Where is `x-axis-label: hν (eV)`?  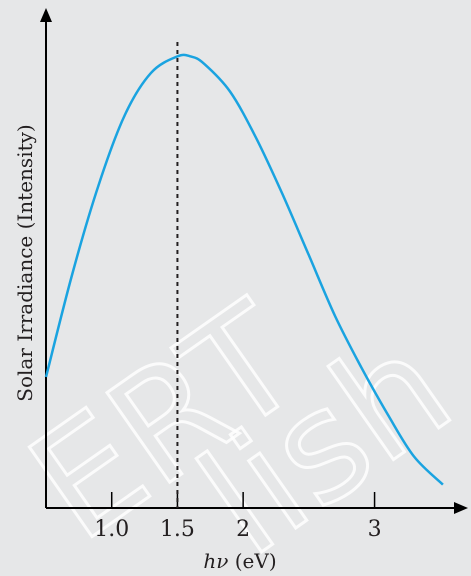
x-axis-label: hν (eV) is located at coordinates (239, 561).